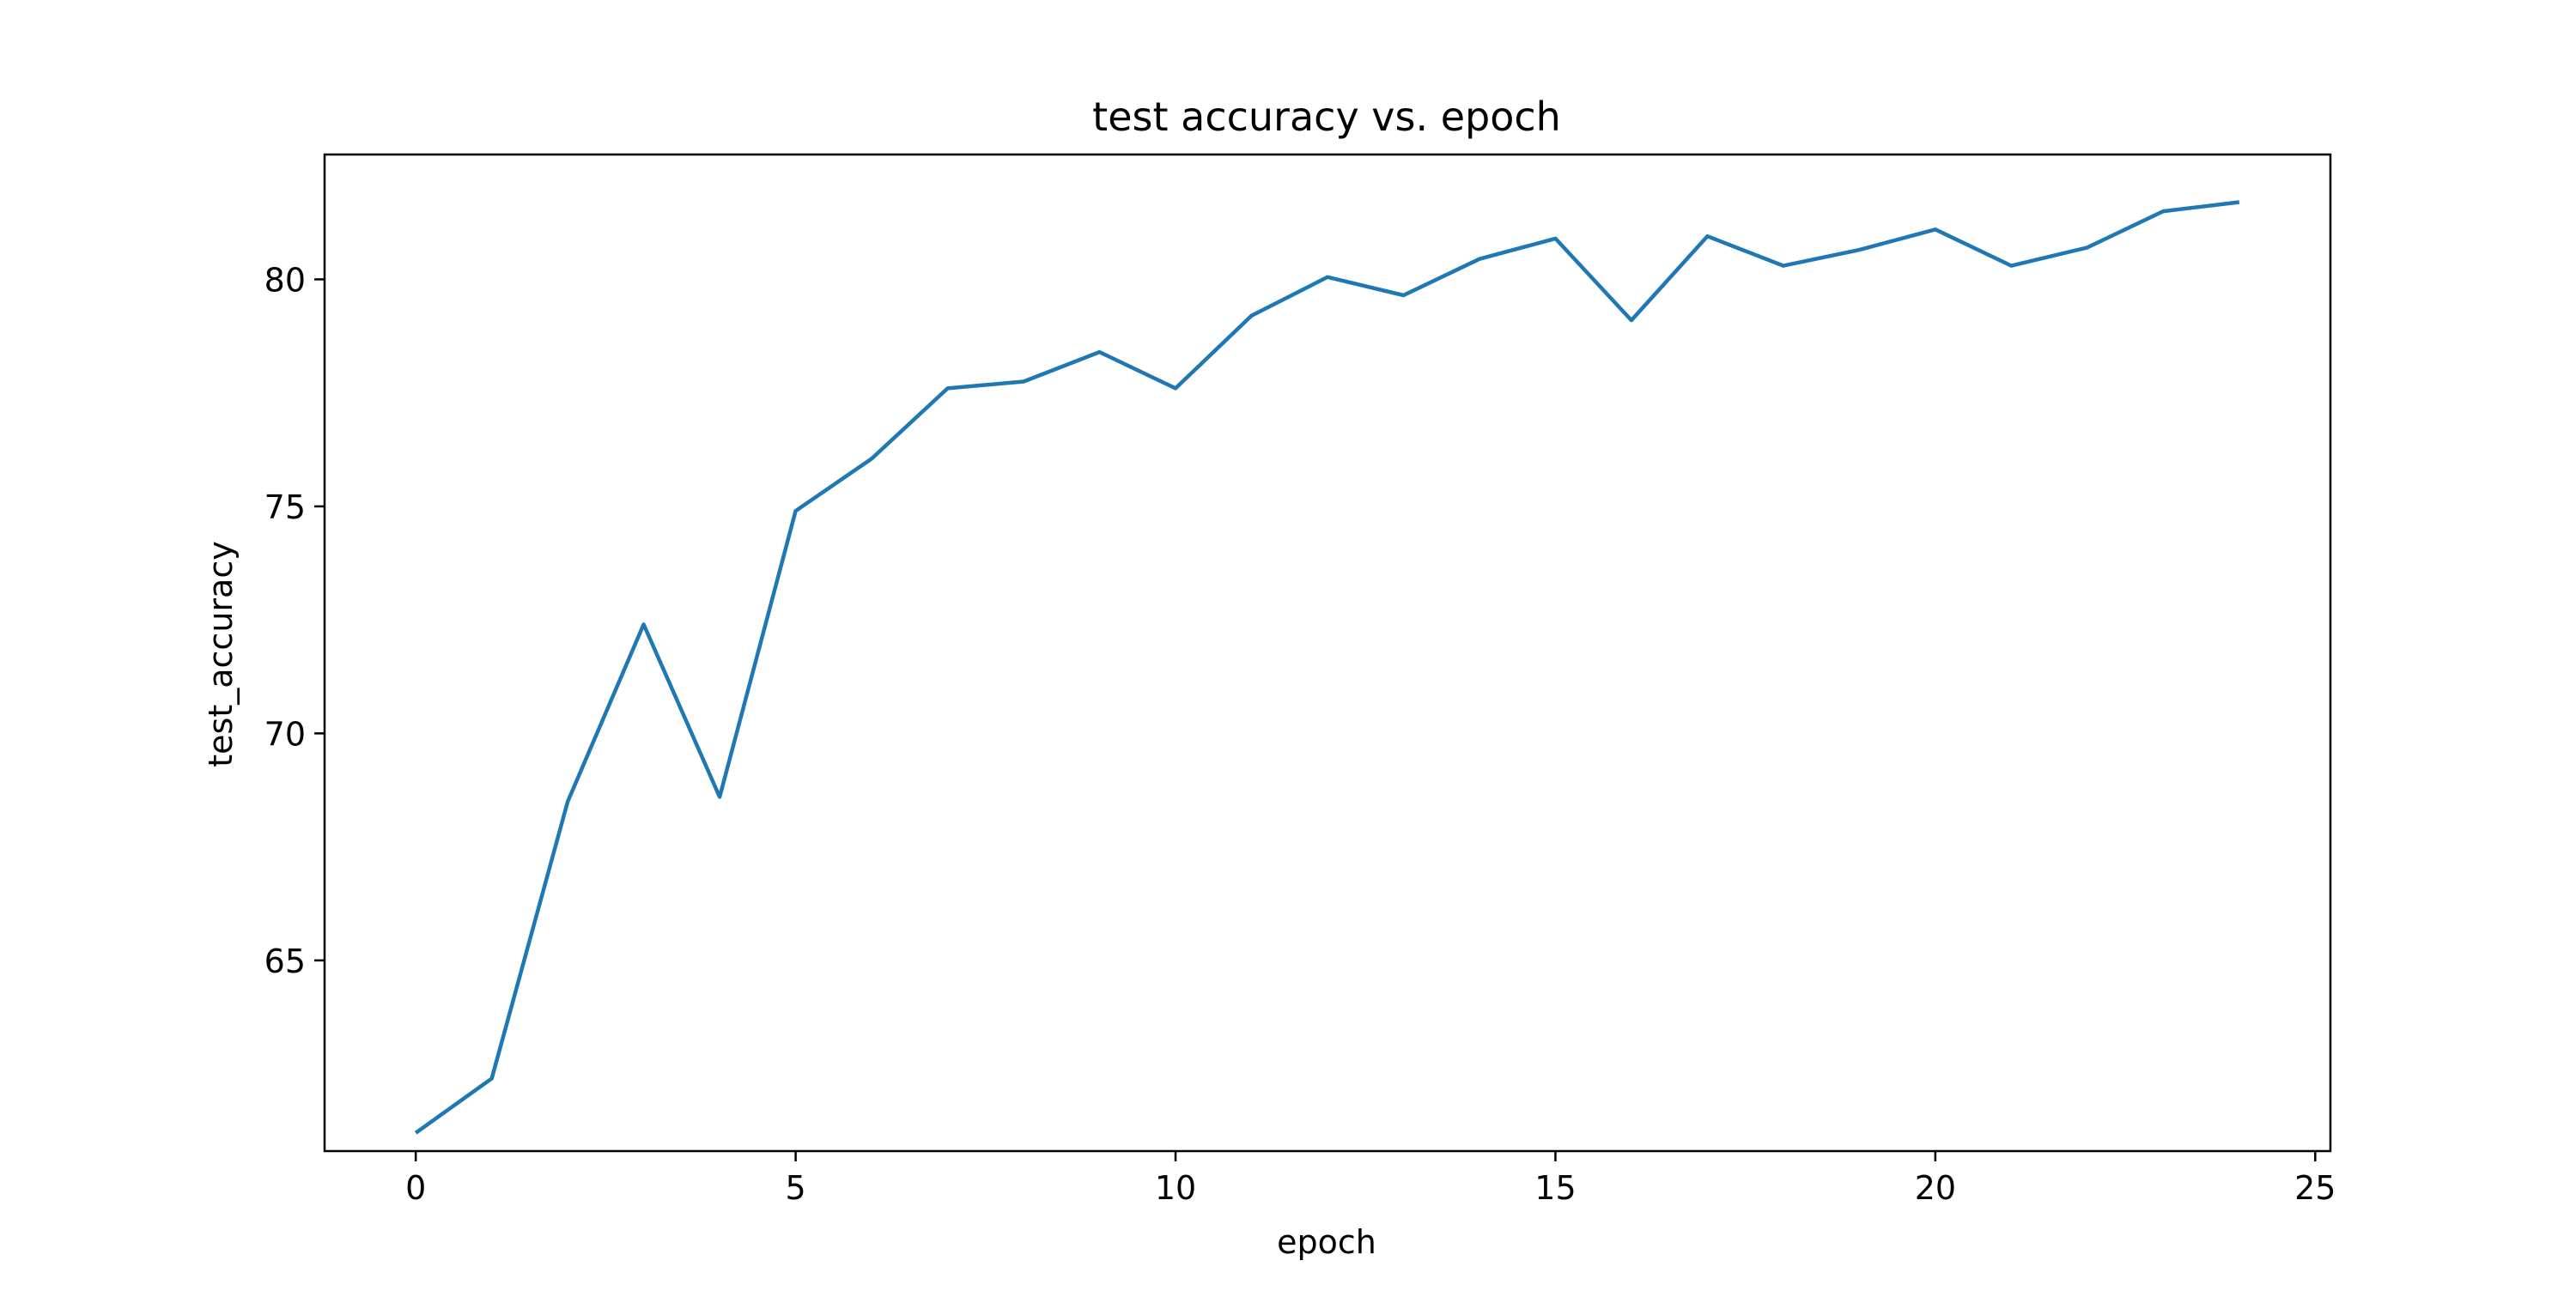  I want to click on x-tick-label: 25, so click(2315, 1188).